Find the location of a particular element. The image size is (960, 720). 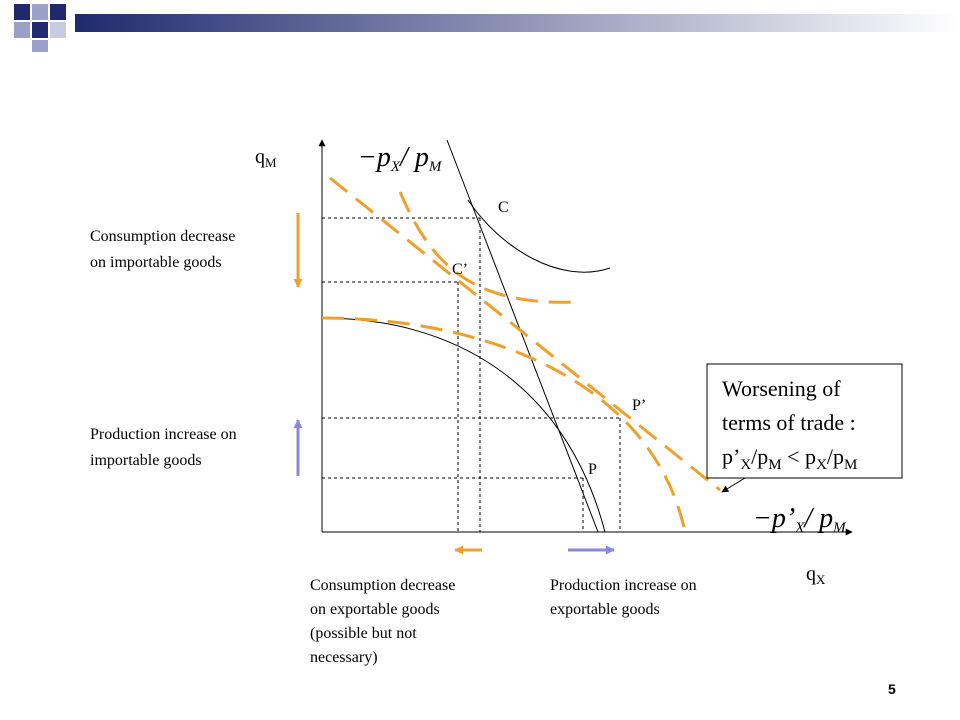

point-label: C is located at coordinates (503, 207).